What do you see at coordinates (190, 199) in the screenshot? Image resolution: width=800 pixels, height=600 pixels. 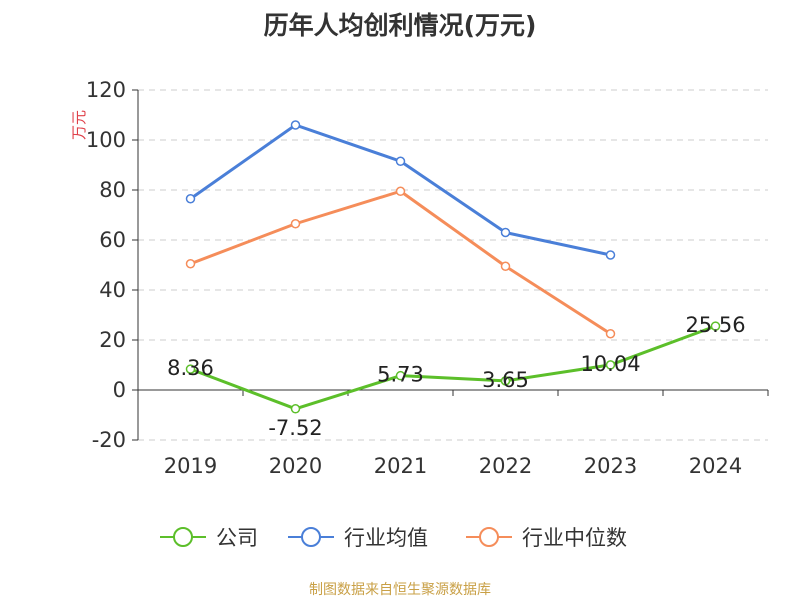 I see `point-industry-mean-2019` at bounding box center [190, 199].